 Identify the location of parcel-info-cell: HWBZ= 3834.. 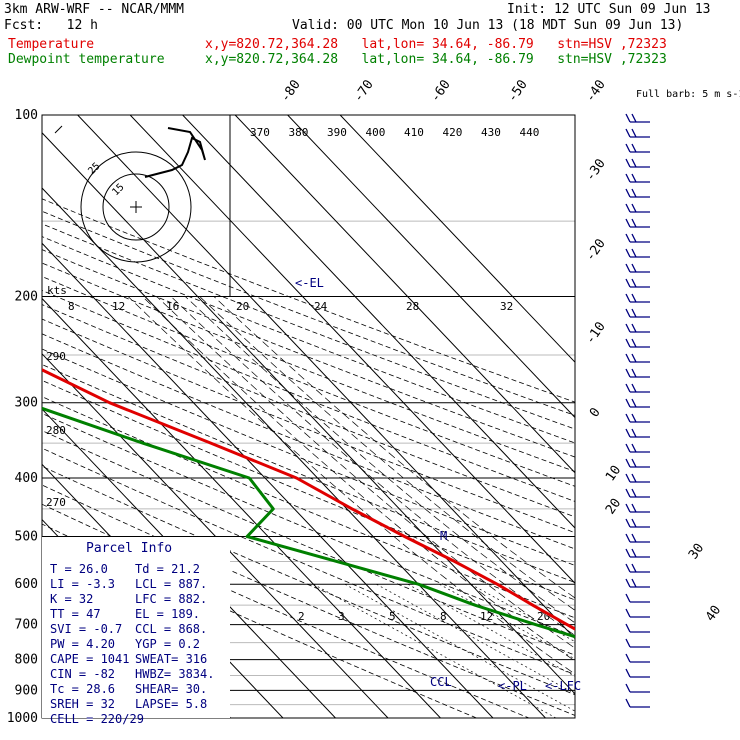
(174, 674).